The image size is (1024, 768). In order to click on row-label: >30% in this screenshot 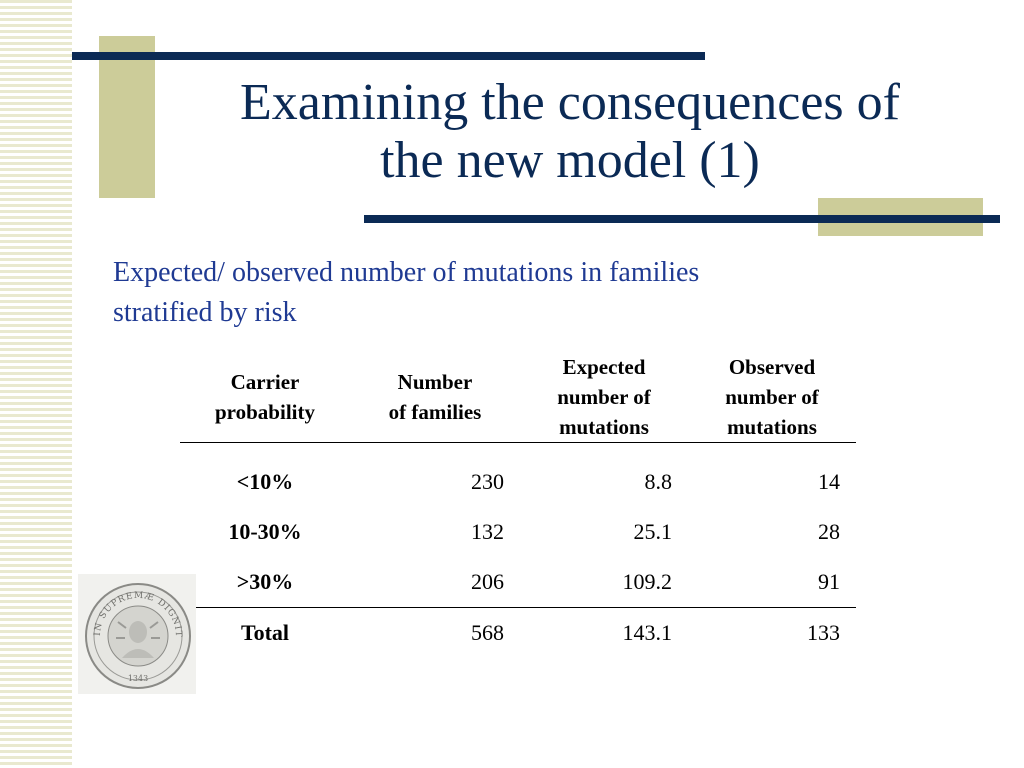, I will do `click(265, 582)`.